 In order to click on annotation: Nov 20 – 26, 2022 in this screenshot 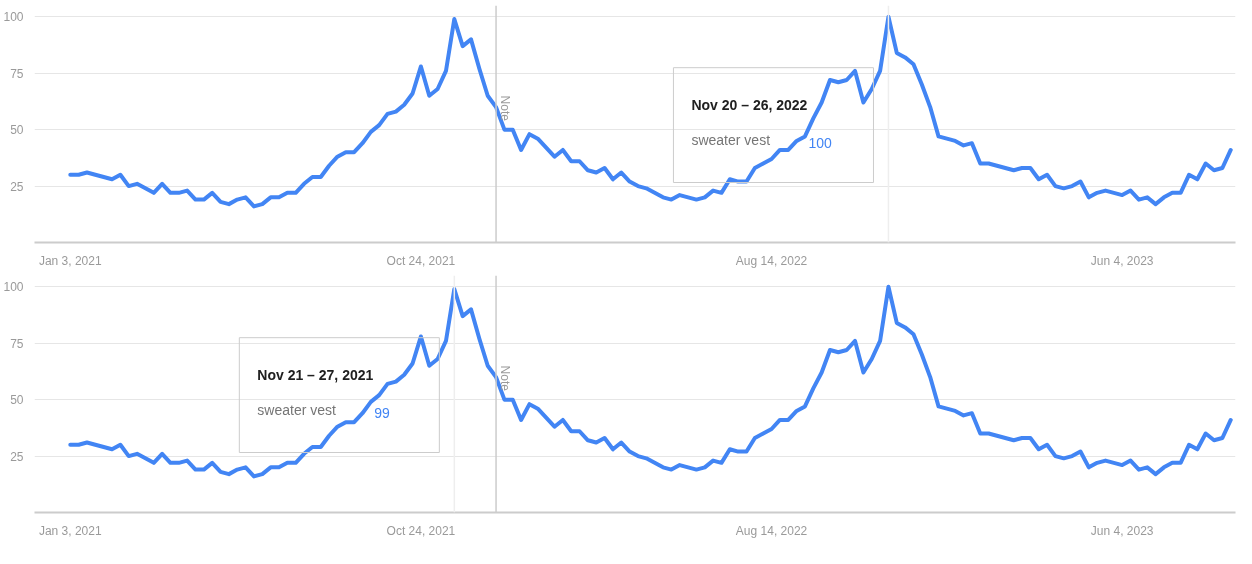, I will do `click(749, 104)`.